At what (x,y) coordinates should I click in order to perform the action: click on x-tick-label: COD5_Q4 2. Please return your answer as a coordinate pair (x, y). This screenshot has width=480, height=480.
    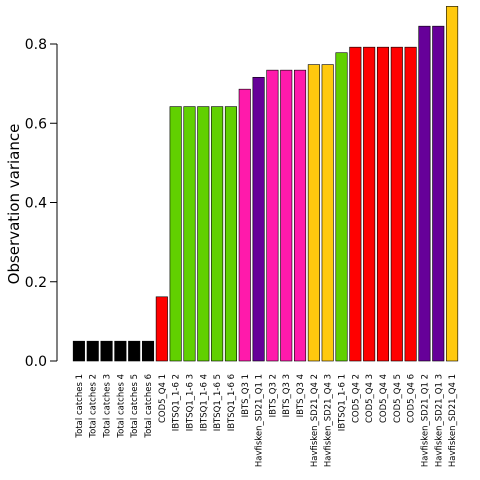
    Looking at the image, I should click on (356, 398).